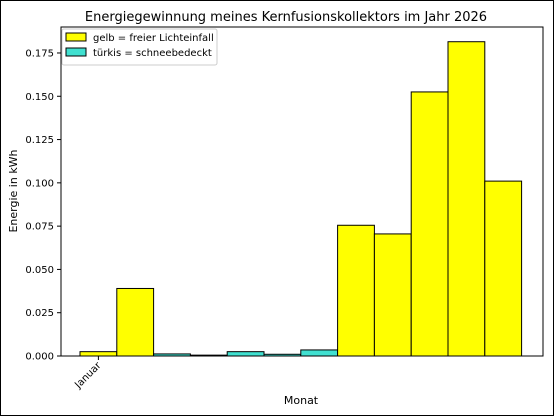  Describe the element at coordinates (39, 227) in the screenshot. I see `y-tick-label-3: 0.075` at that location.